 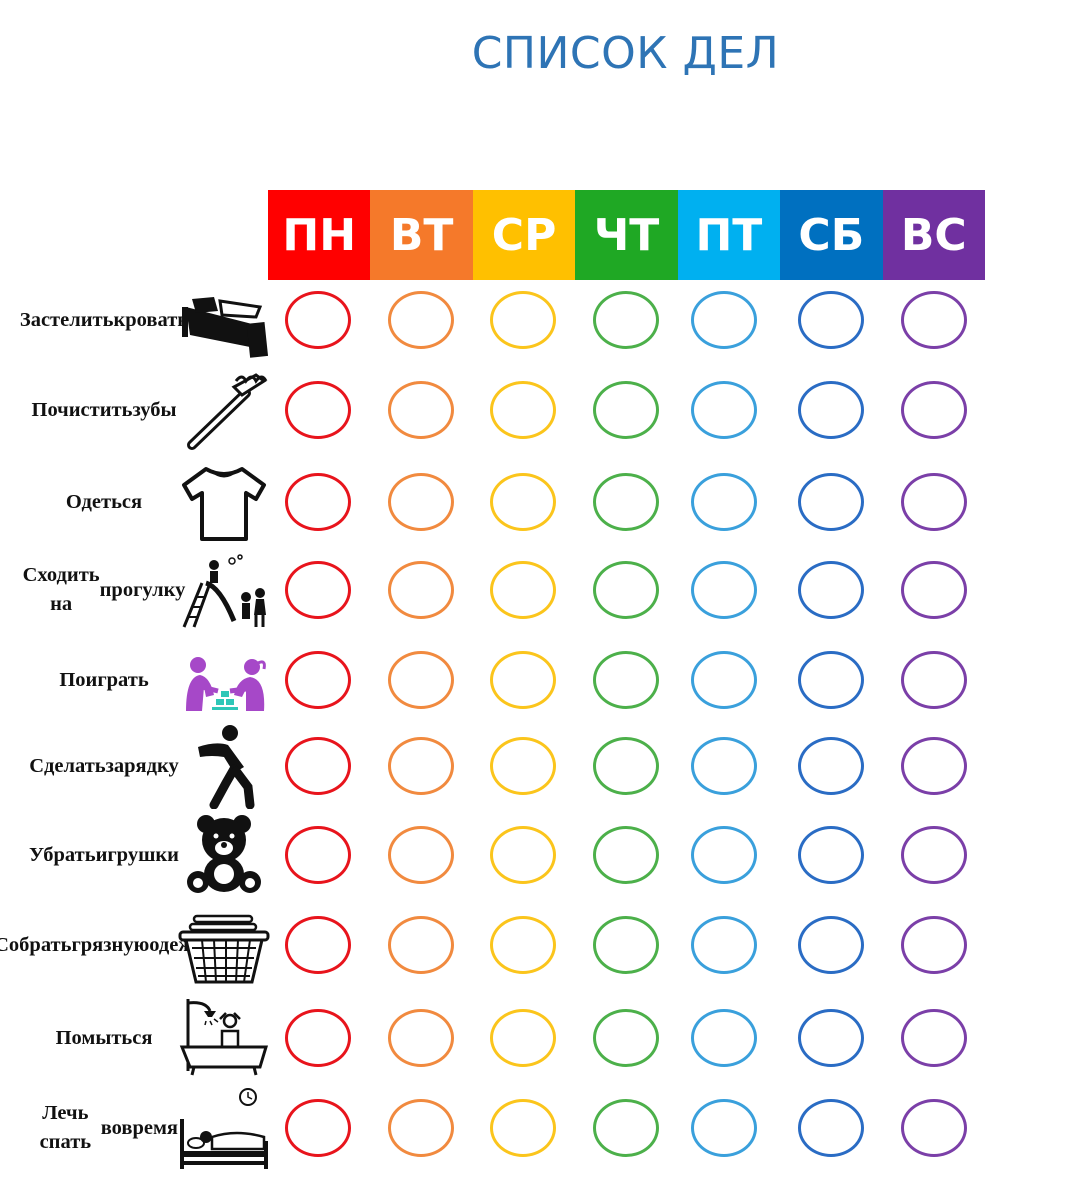 What do you see at coordinates (626, 235) in the screenshot?
I see `weekday-header: ПН ВТ СР ЧТ ПТ СБ ВС` at bounding box center [626, 235].